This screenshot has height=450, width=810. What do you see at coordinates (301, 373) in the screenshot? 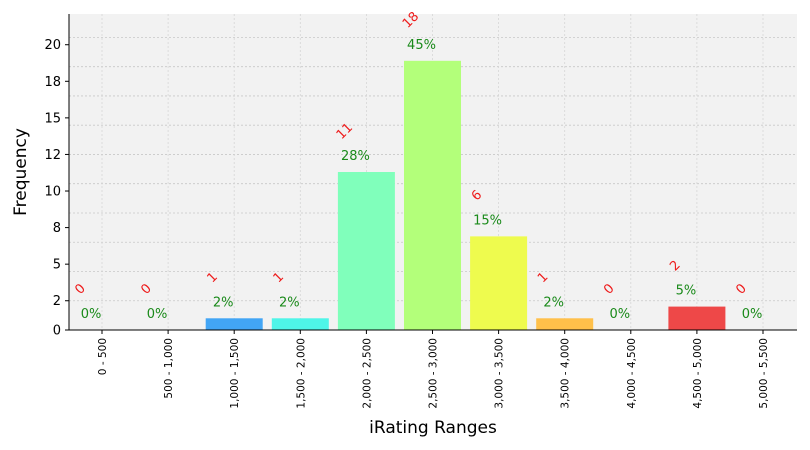
I see `x-tick-label: 1,500 - 2,000` at bounding box center [301, 373].